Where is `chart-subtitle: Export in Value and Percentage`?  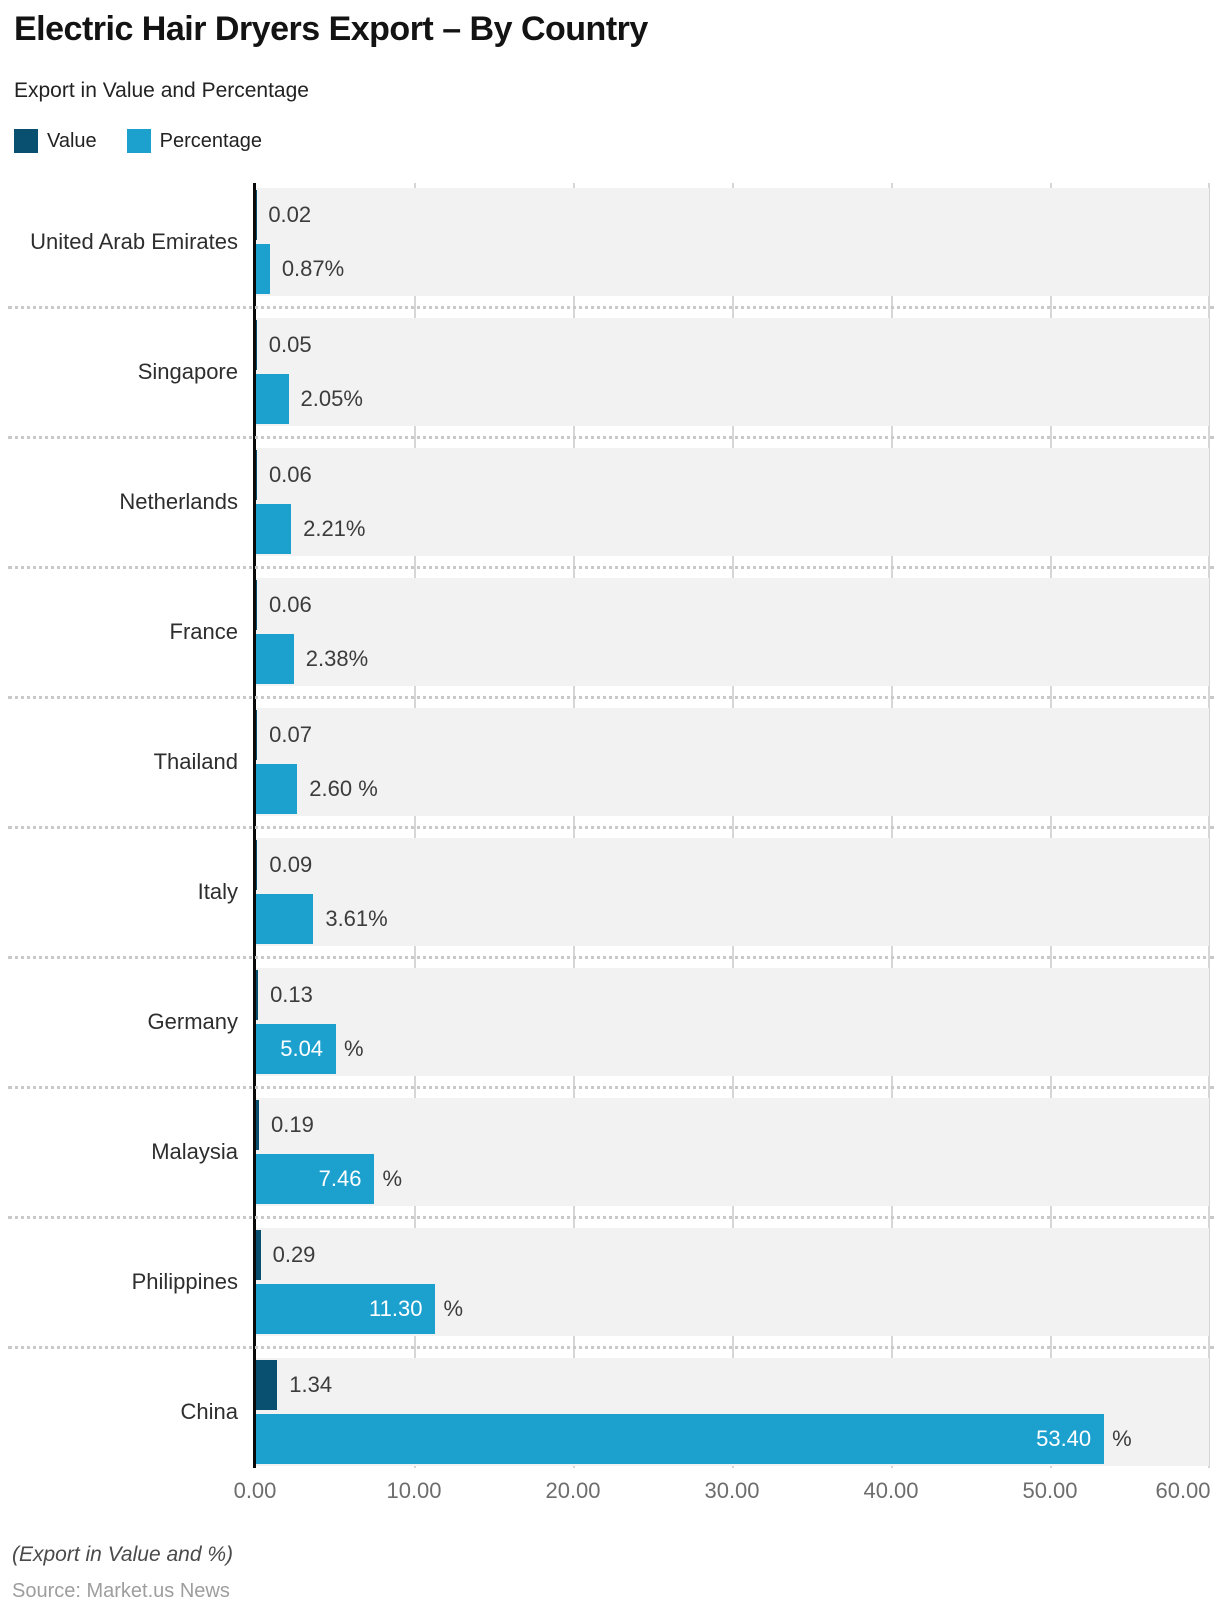
chart-subtitle: Export in Value and Percentage is located at coordinates (161, 90).